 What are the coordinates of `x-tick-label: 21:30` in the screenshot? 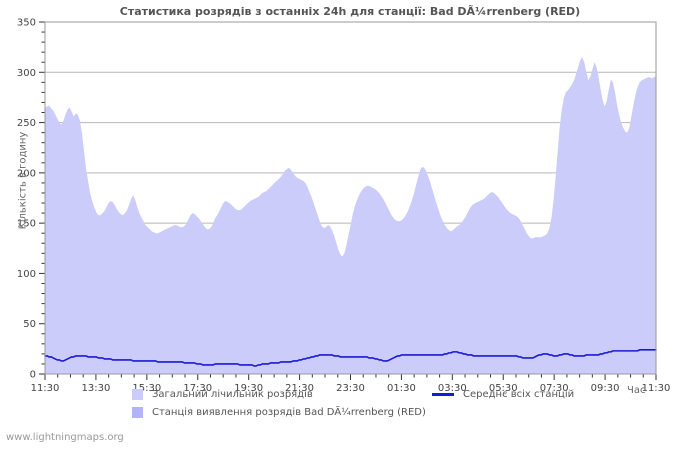 It's located at (299, 388).